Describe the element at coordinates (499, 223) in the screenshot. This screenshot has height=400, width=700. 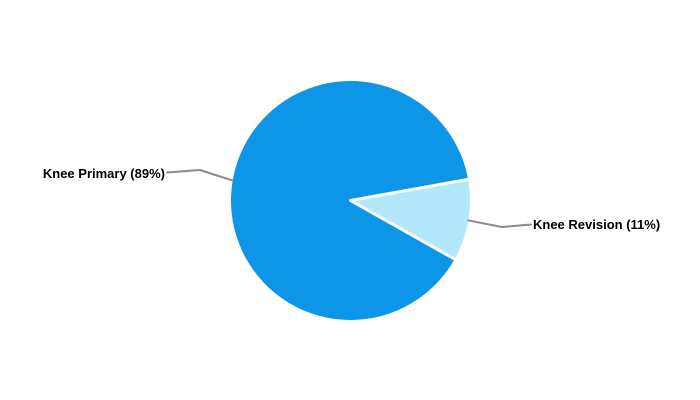
I see `leader-line-knee-revision` at that location.